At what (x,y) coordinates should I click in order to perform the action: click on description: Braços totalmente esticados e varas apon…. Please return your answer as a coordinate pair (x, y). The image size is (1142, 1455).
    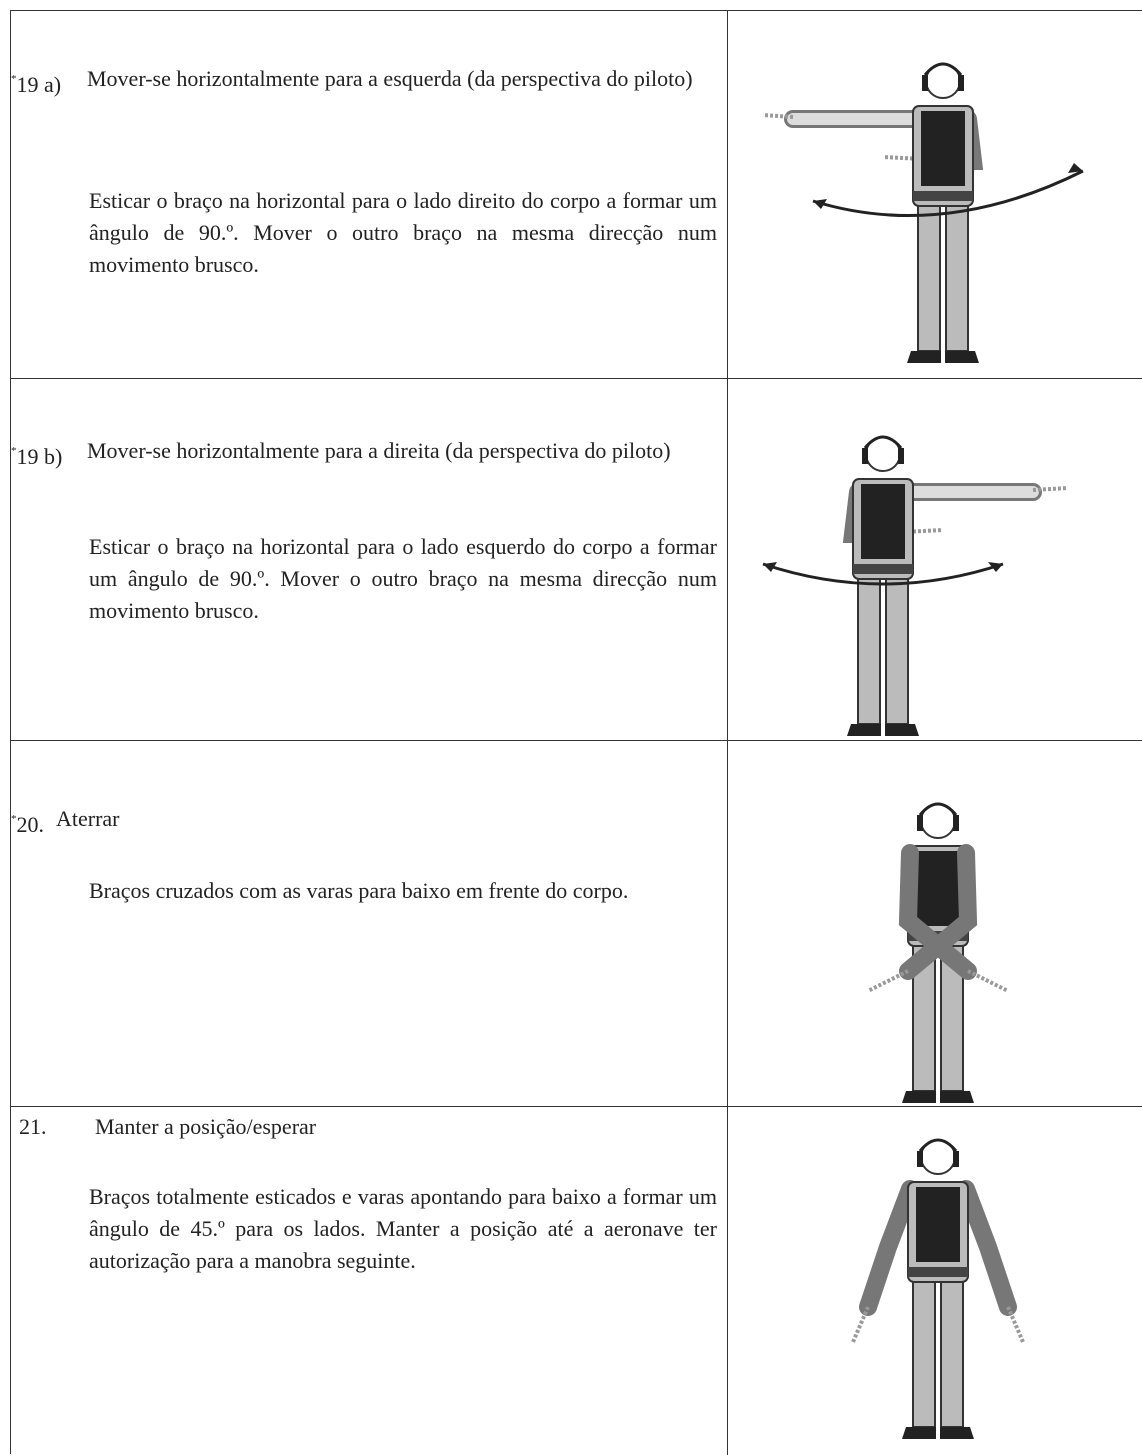
    Looking at the image, I should click on (403, 1228).